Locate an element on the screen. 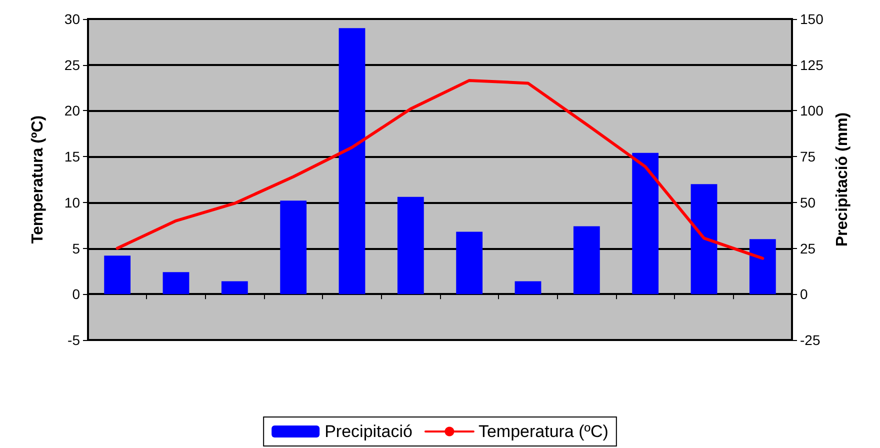 This screenshot has height=448, width=880. y2-tick-label: -25 is located at coordinates (810, 340).